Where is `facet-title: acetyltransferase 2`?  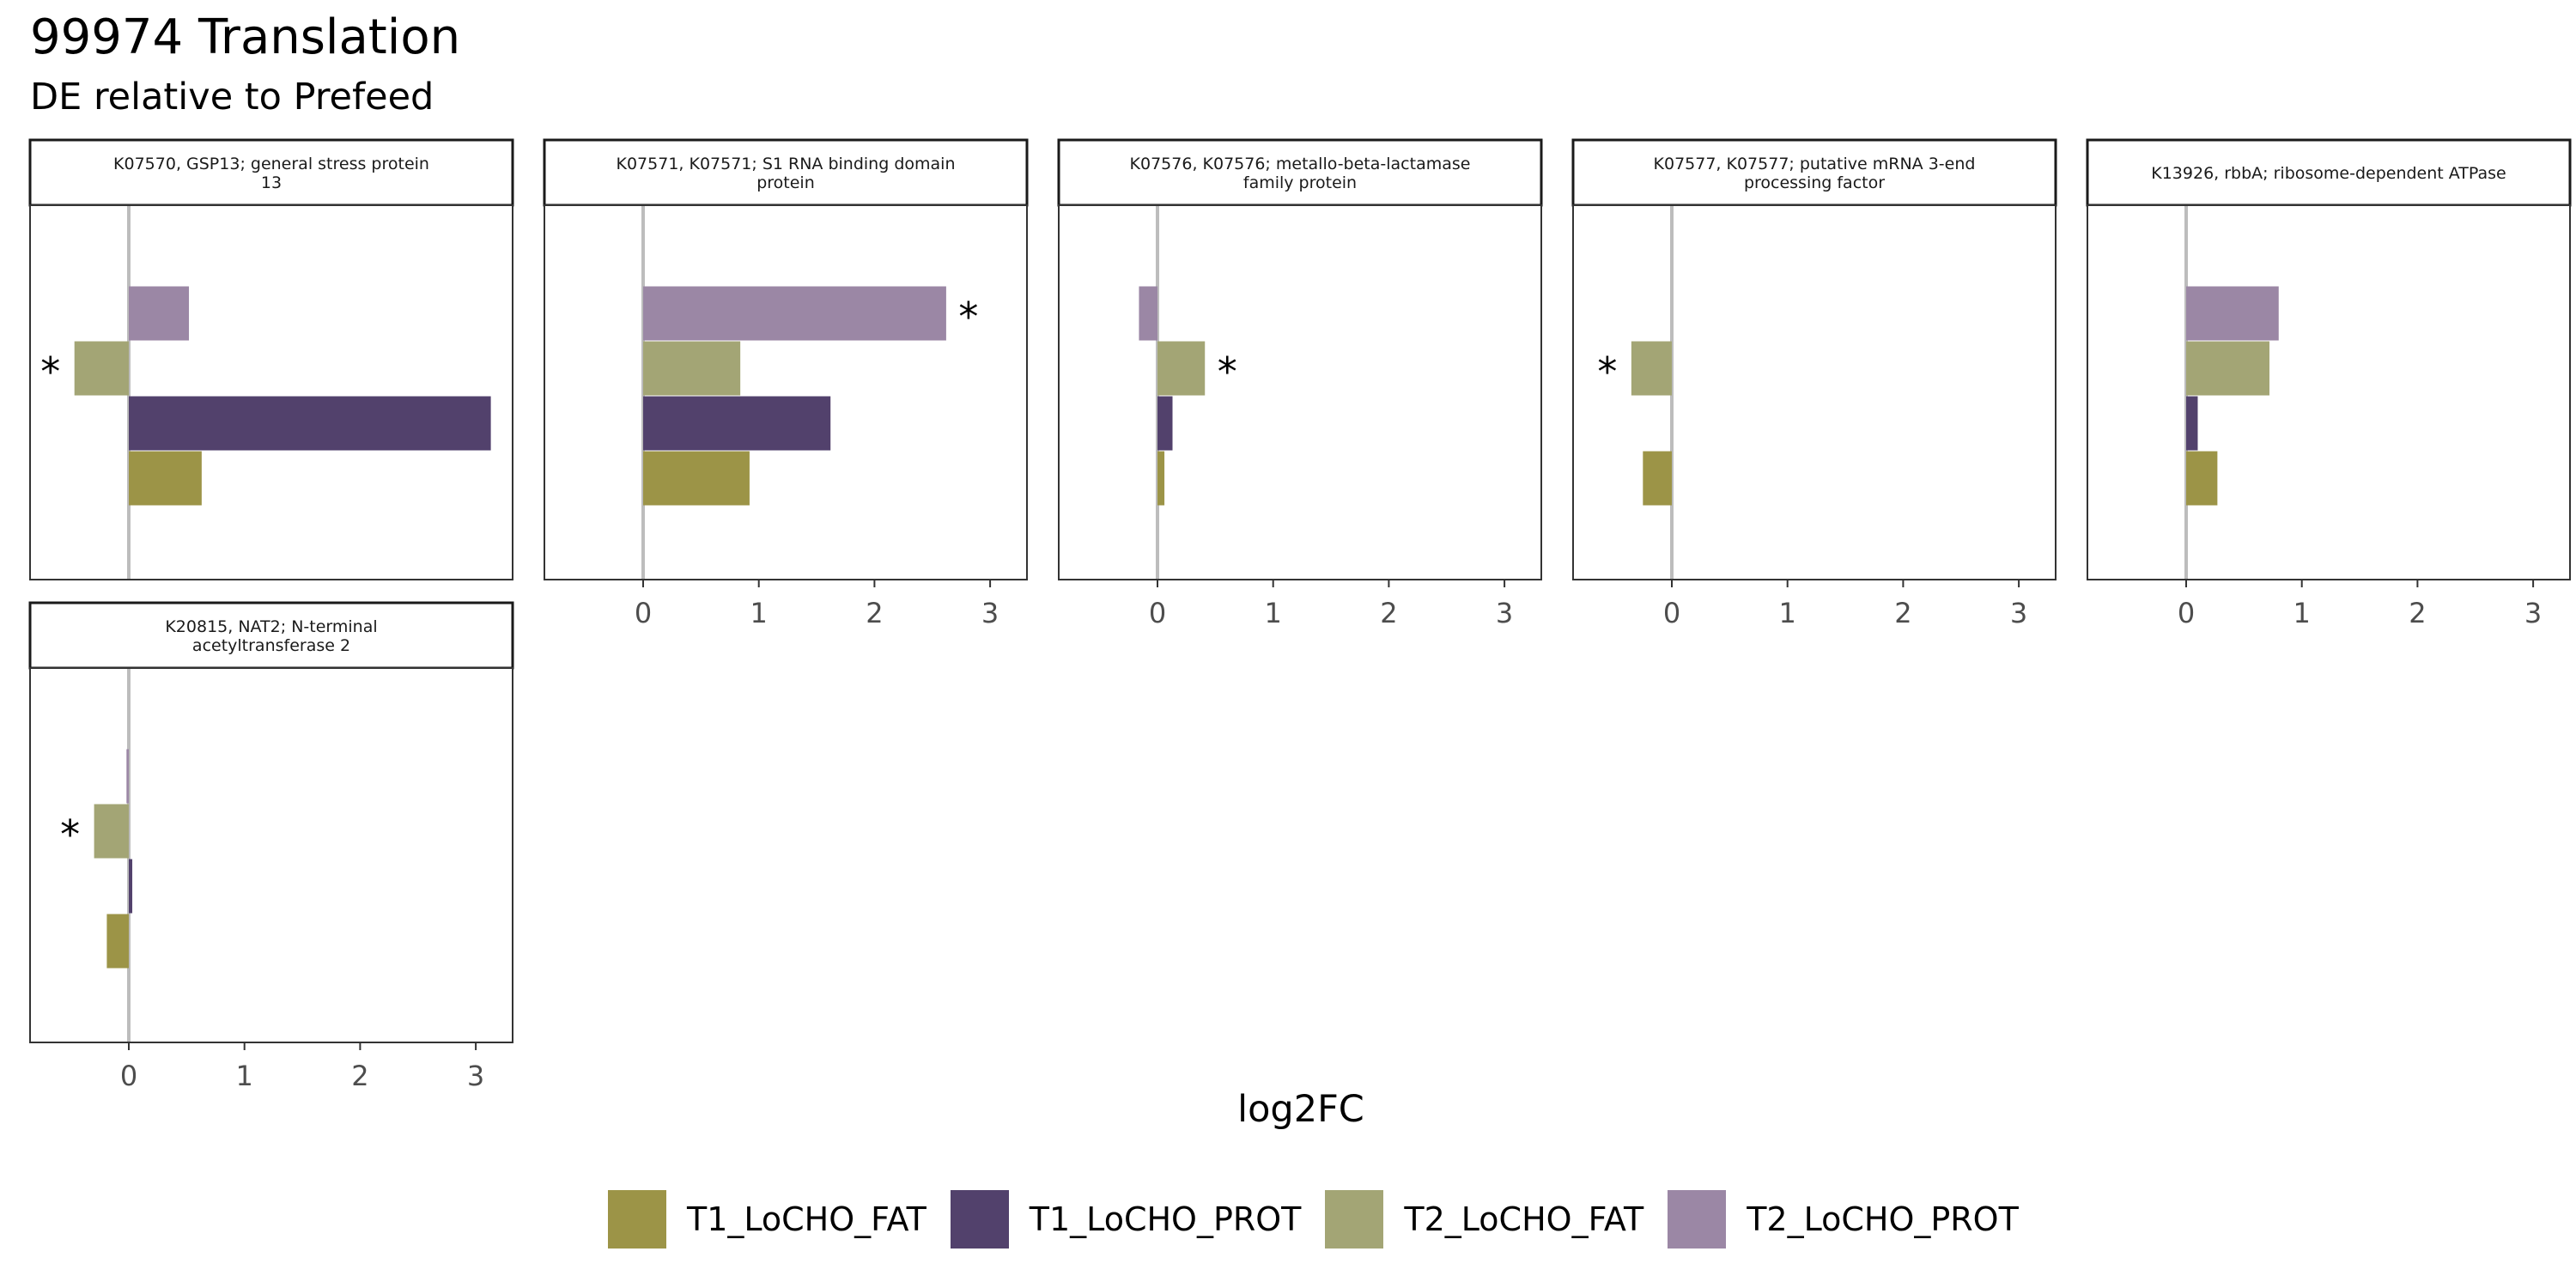
facet-title: acetyltransferase 2 is located at coordinates (271, 645).